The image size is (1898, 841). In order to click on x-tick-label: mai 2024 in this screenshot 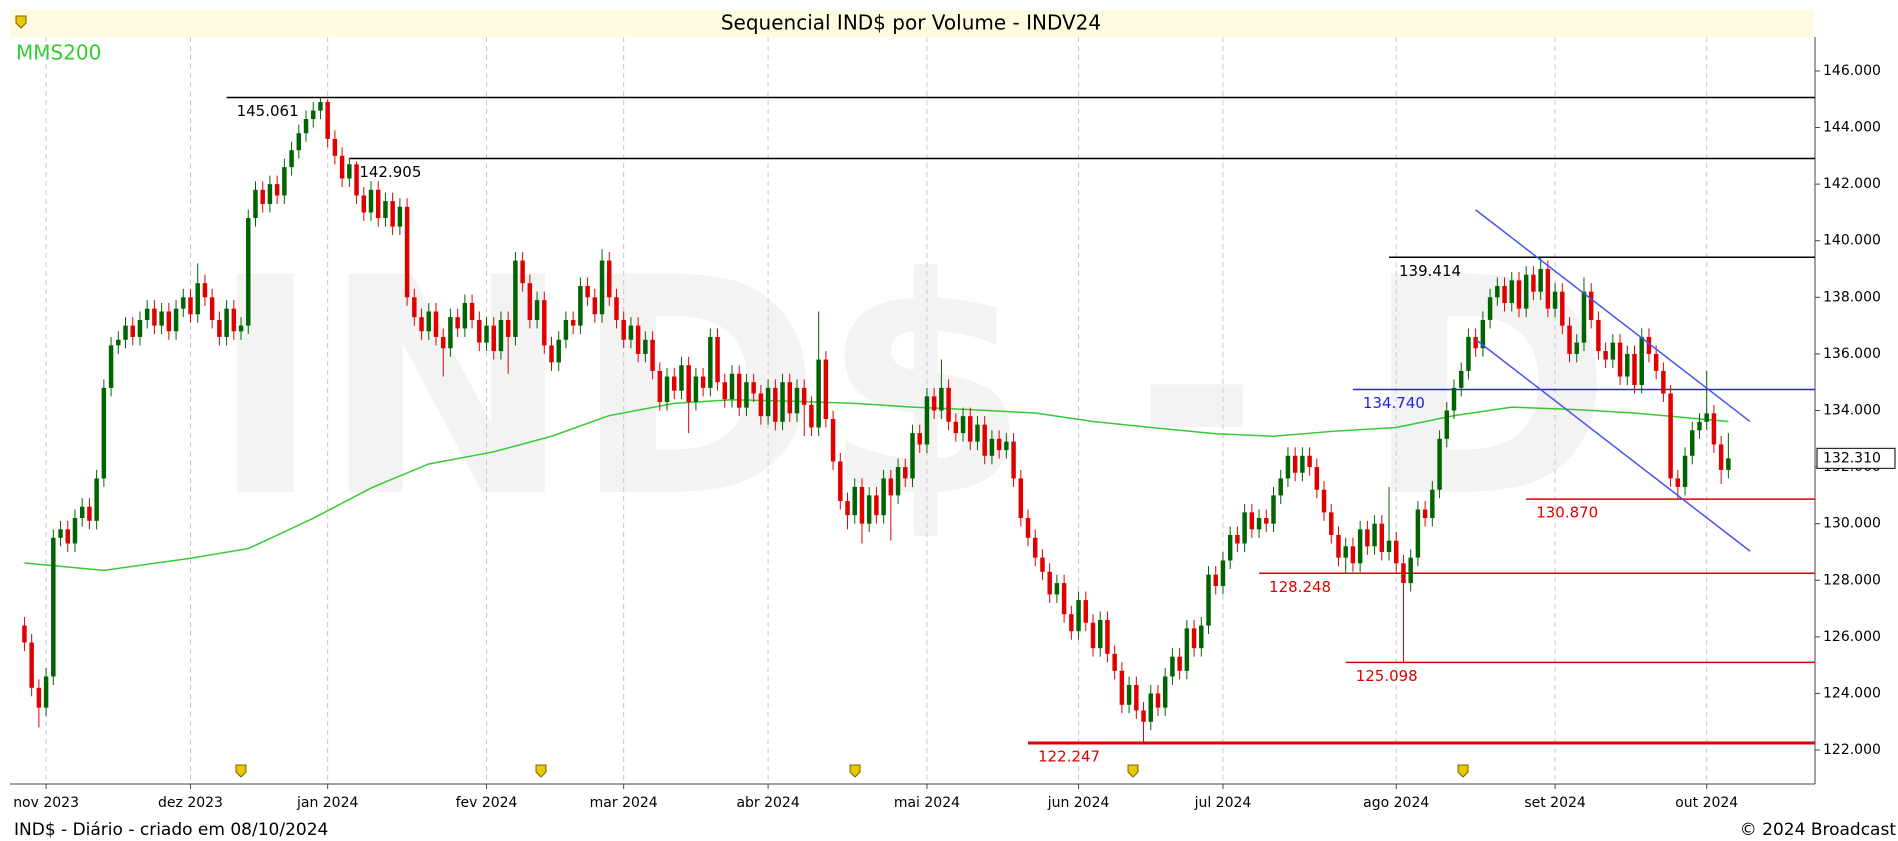, I will do `click(927, 803)`.